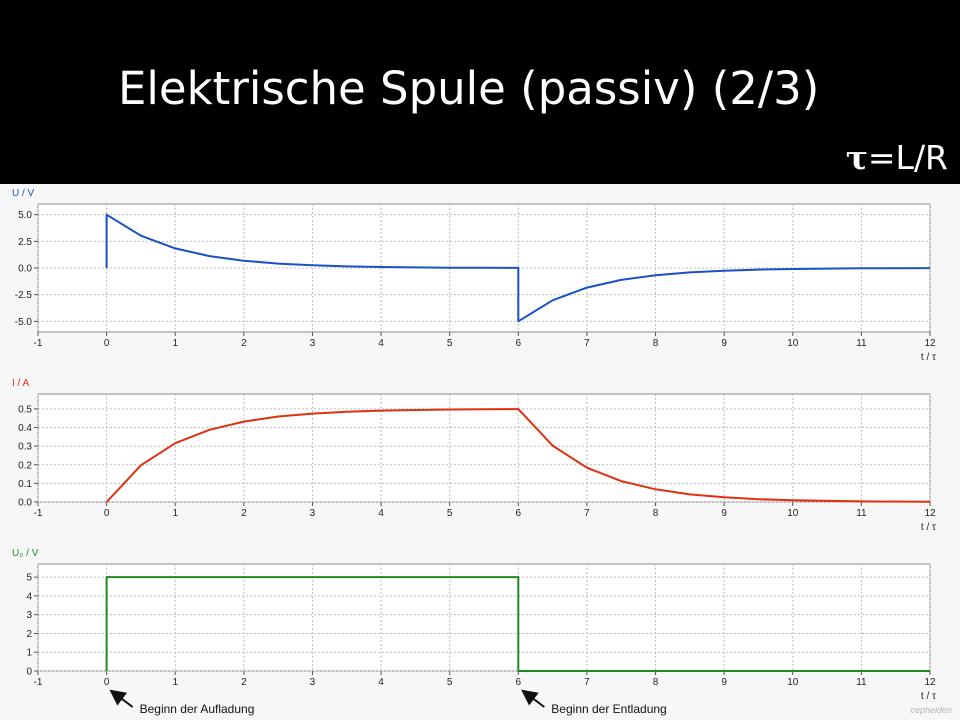  I want to click on y-tick-label: 4, so click(29, 596).